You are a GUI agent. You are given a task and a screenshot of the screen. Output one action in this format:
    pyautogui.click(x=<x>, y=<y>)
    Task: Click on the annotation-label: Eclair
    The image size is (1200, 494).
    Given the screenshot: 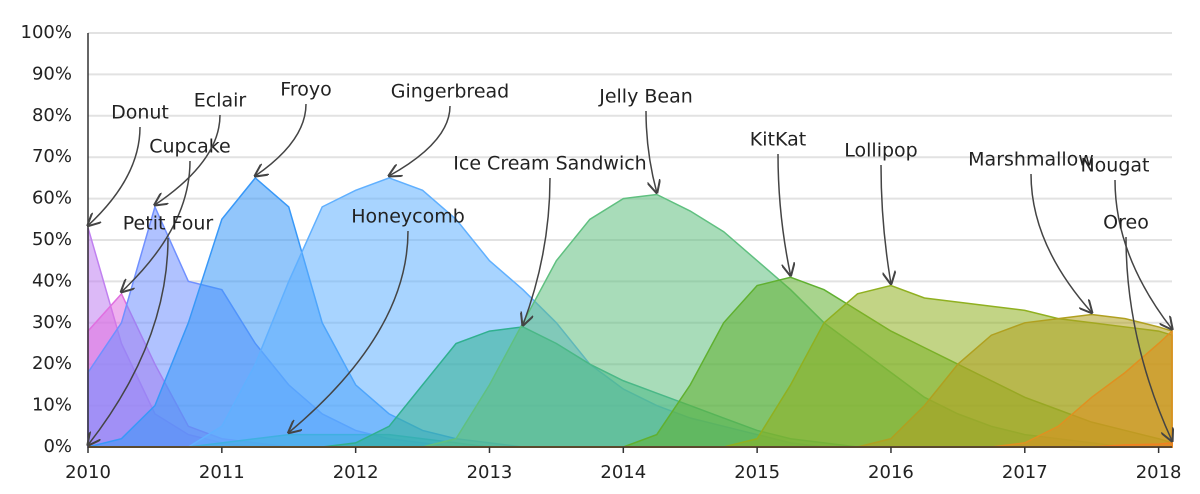 What is the action you would take?
    pyautogui.click(x=220, y=101)
    